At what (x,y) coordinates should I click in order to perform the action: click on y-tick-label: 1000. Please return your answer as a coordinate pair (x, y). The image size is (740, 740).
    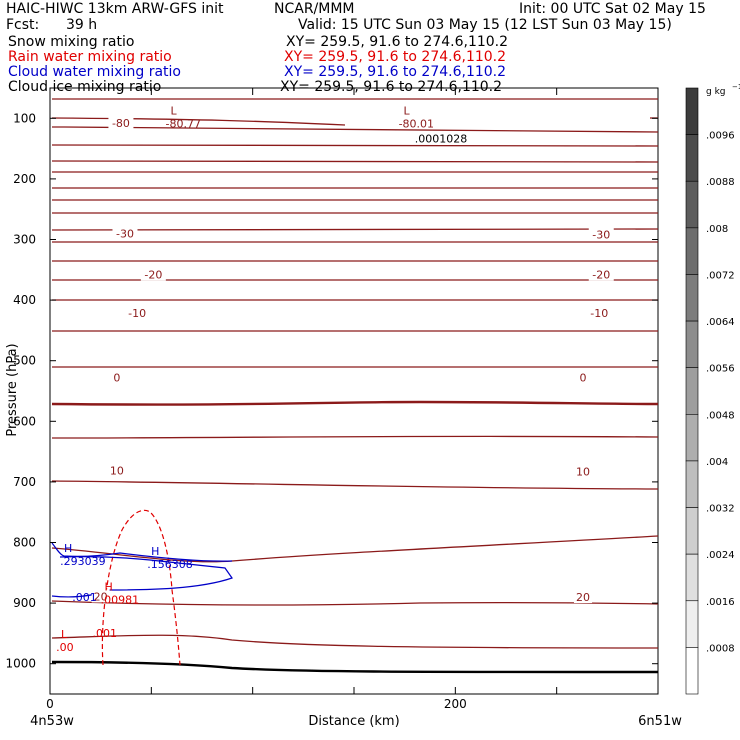
    Looking at the image, I should click on (20, 664).